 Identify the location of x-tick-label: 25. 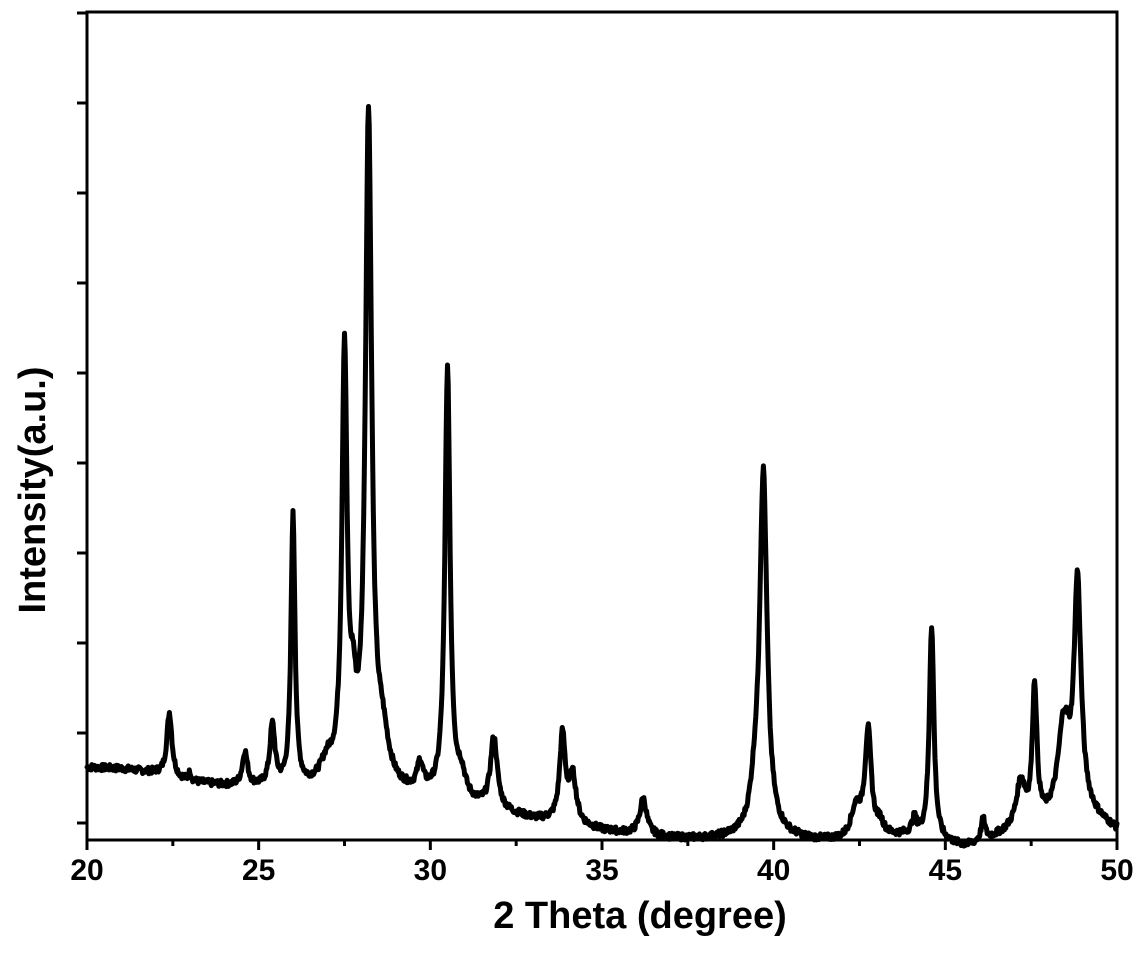
(258, 870).